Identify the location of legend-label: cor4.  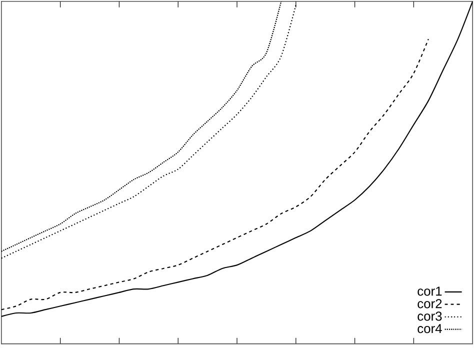
(430, 329).